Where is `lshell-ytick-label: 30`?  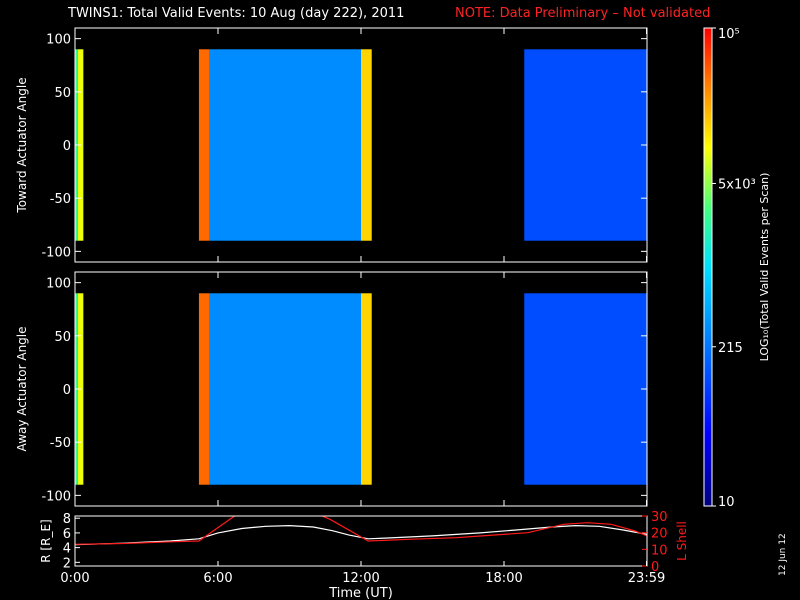 lshell-ytick-label: 30 is located at coordinates (659, 517).